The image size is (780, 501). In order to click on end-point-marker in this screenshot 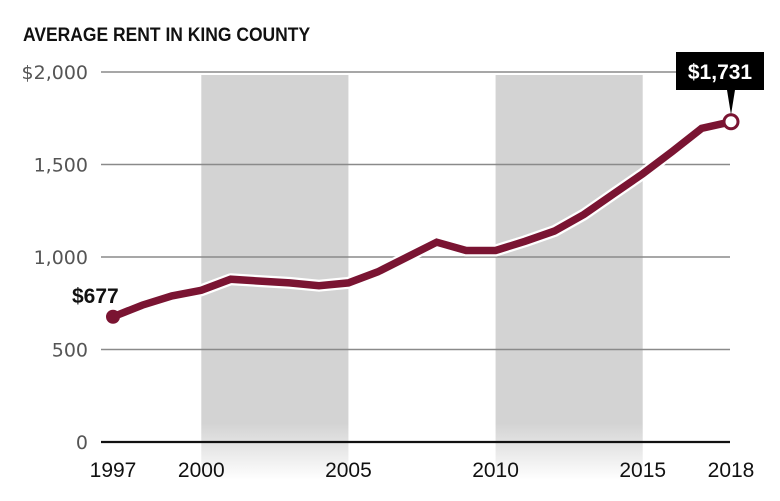, I will do `click(731, 122)`.